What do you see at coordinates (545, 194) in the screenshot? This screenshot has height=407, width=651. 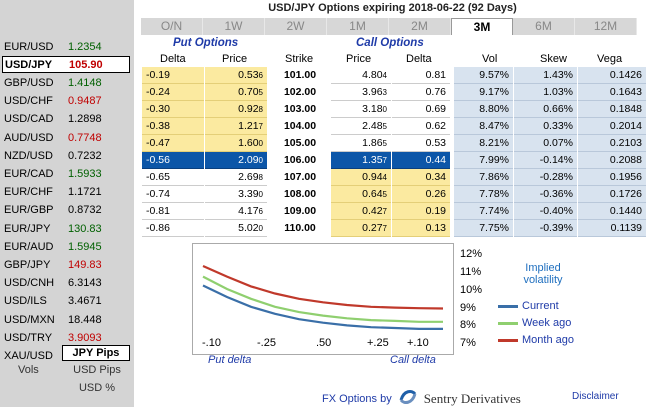 I see `skew-cell: -0.36%` at bounding box center [545, 194].